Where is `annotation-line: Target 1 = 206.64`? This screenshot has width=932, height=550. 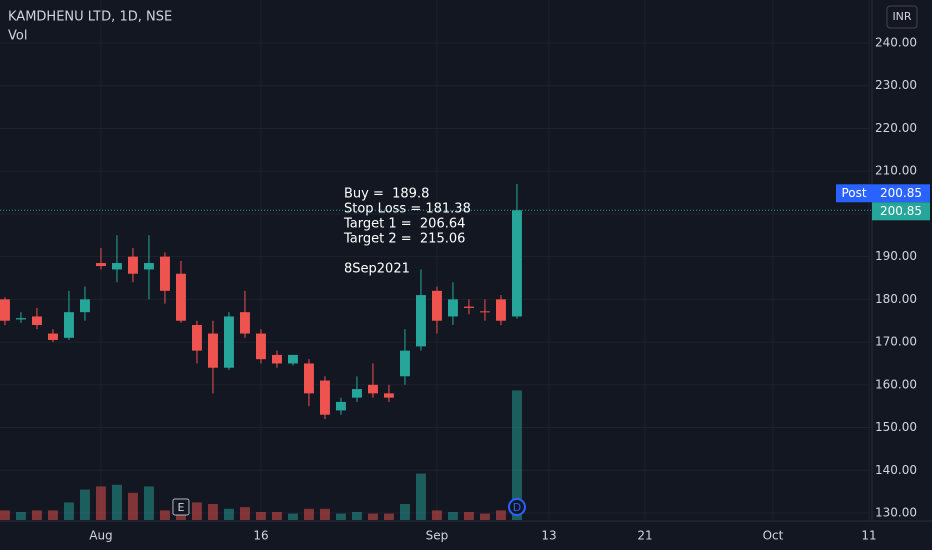
annotation-line: Target 1 = 206.64 is located at coordinates (404, 224).